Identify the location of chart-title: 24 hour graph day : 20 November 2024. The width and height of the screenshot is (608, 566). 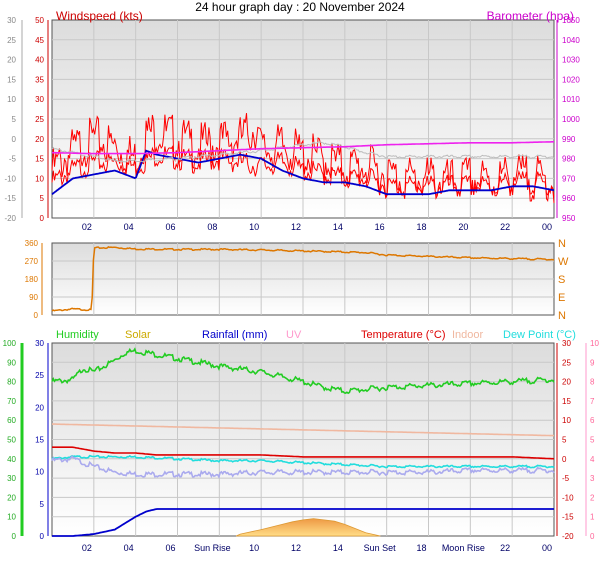
(300, 7).